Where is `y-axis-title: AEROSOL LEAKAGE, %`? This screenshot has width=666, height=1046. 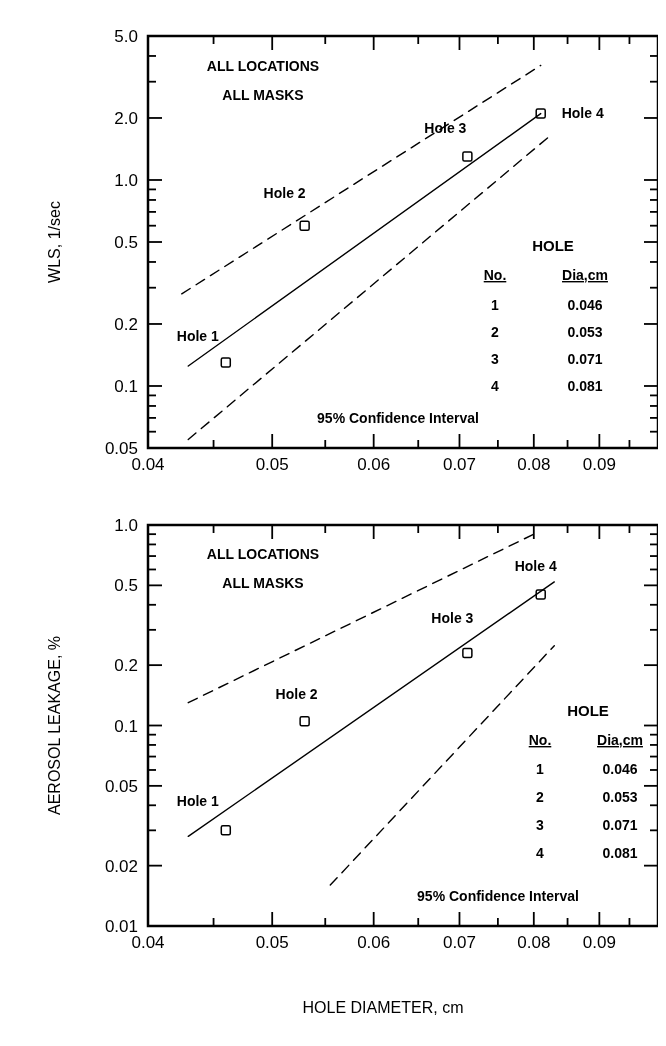 y-axis-title: AEROSOL LEAKAGE, % is located at coordinates (54, 725).